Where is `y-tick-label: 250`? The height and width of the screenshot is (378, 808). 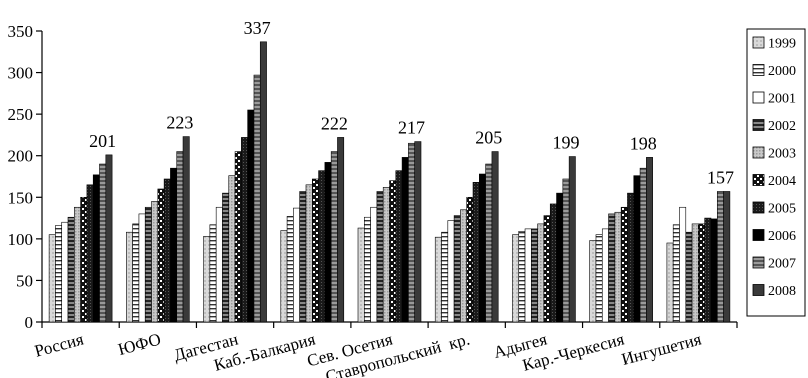 y-tick-label: 250 is located at coordinates (21, 114).